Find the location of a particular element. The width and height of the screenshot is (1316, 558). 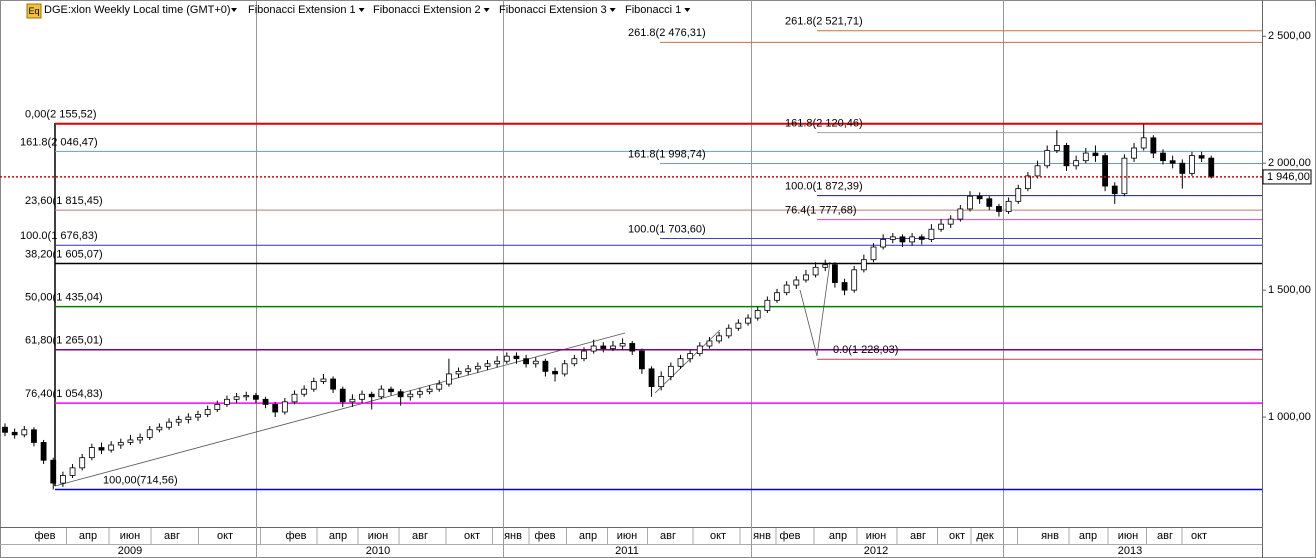

fib-level-label: 76.4(1 777,68) is located at coordinates (821, 211).